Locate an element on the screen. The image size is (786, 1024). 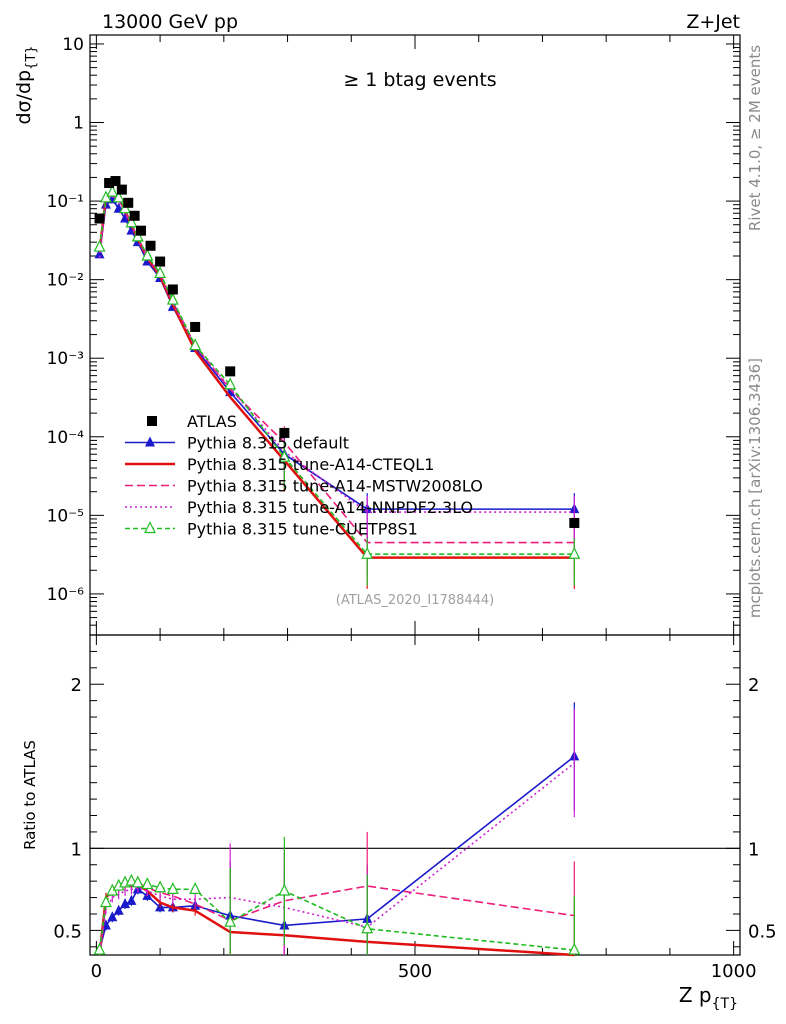
x-tick-label: 1000 is located at coordinates (734, 971).